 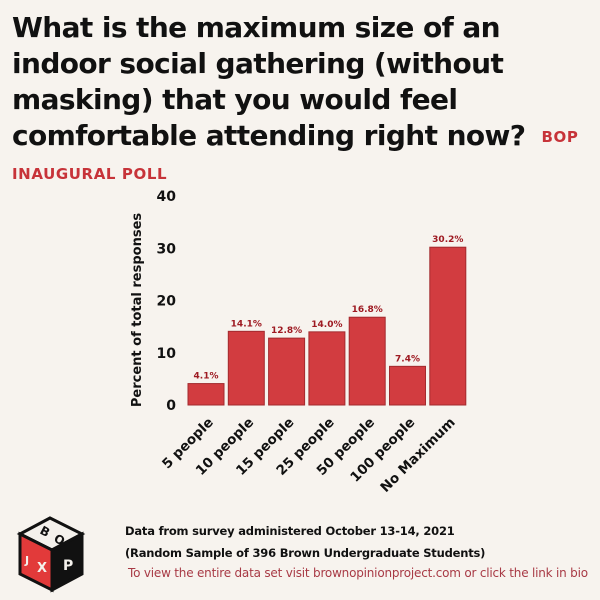 I want to click on y-axis: 0 10 20 30 40, so click(x=167, y=301).